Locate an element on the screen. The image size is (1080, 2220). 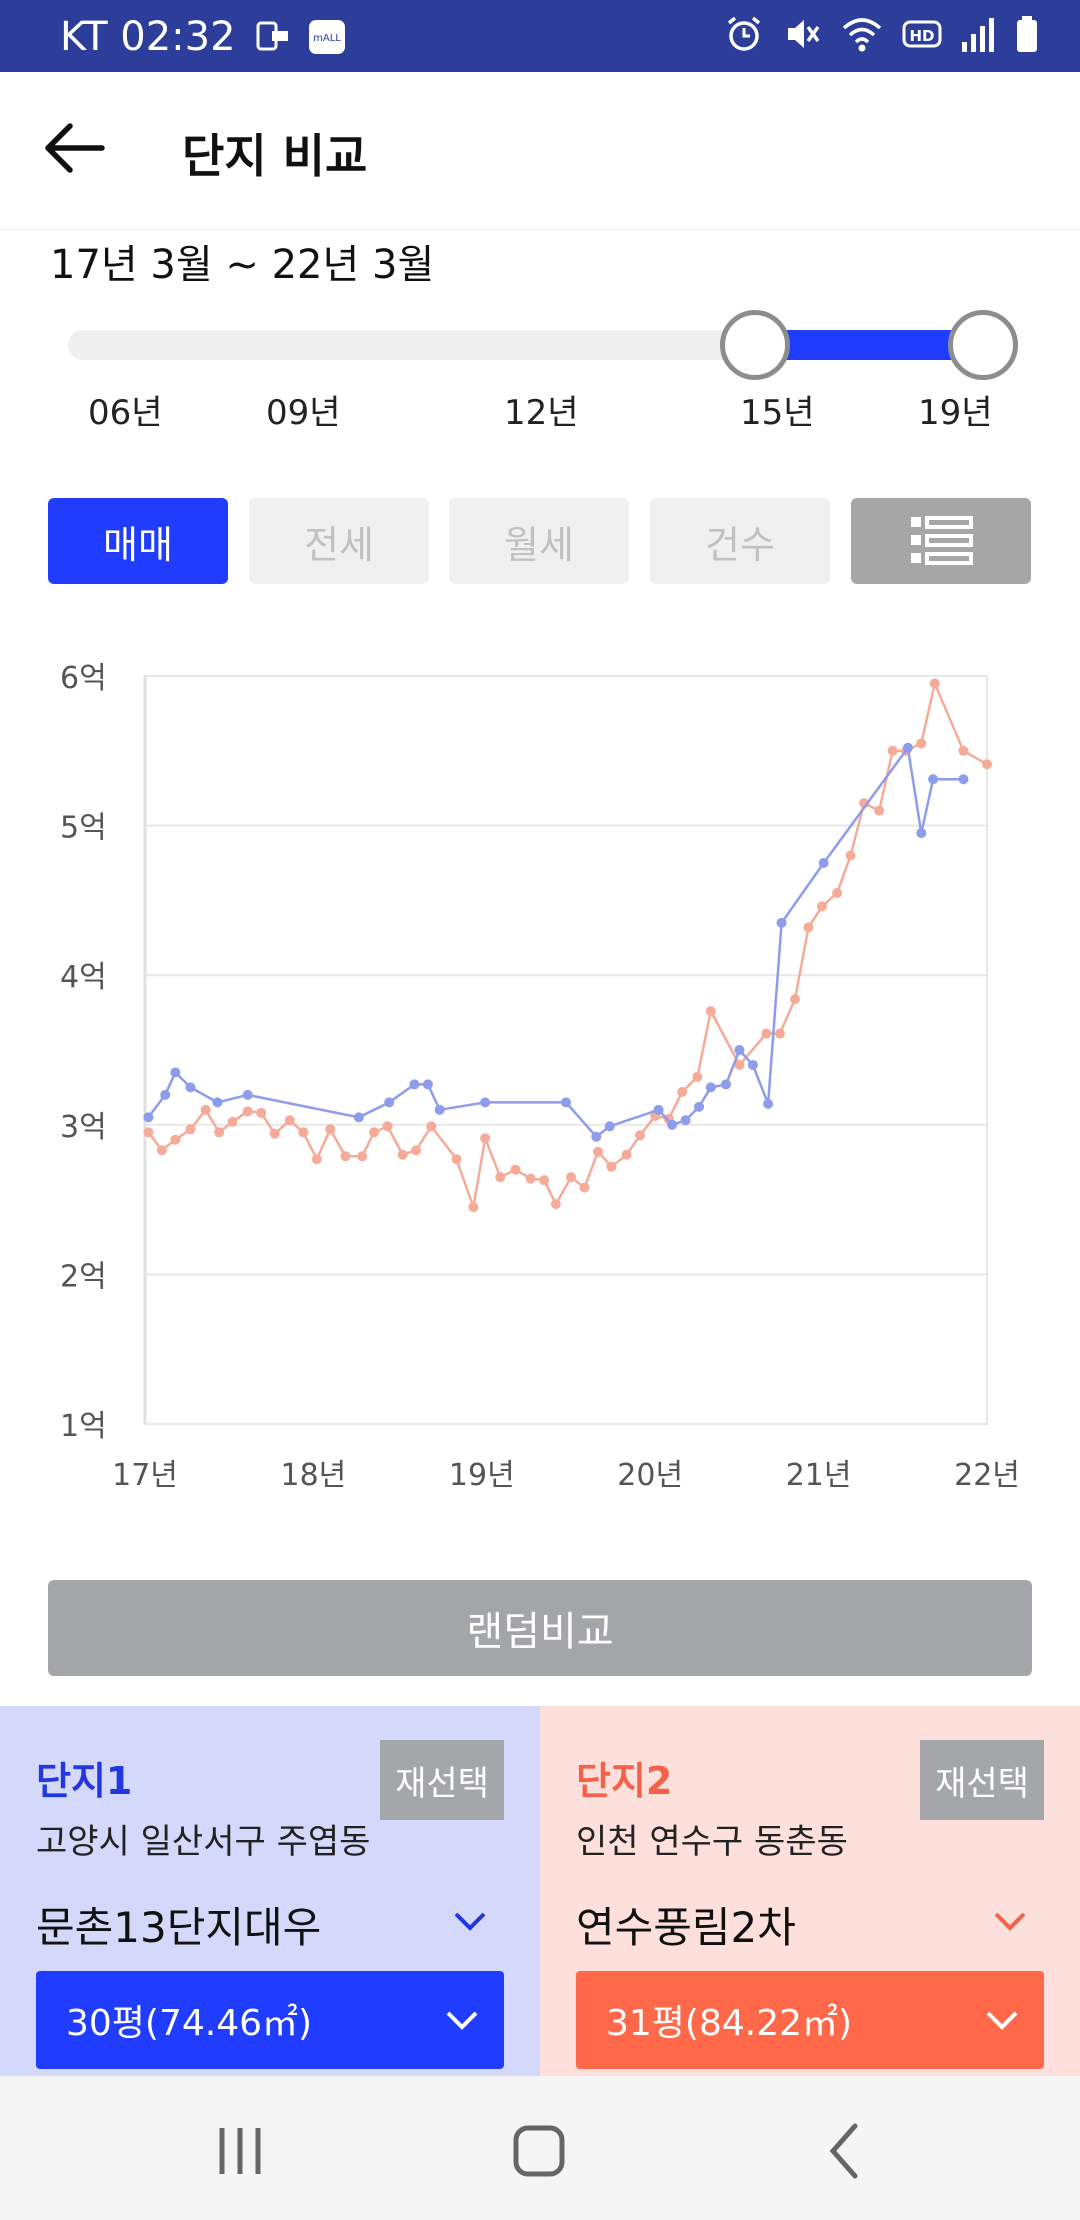
back-icon is located at coordinates (845, 2151).